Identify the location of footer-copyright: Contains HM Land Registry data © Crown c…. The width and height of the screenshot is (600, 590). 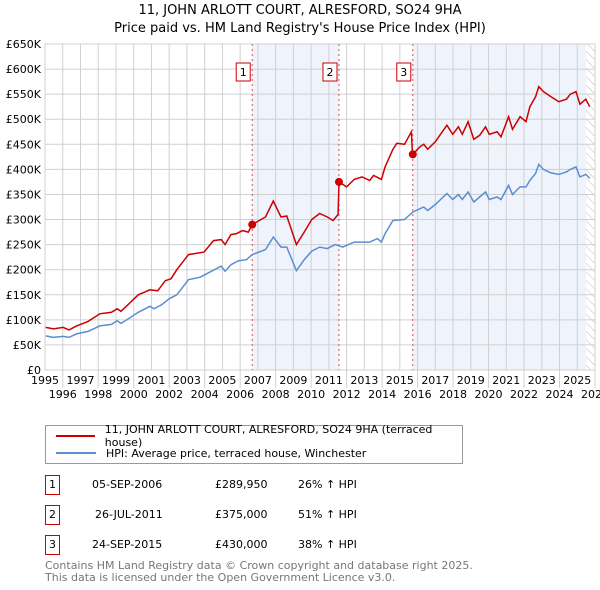
(259, 565).